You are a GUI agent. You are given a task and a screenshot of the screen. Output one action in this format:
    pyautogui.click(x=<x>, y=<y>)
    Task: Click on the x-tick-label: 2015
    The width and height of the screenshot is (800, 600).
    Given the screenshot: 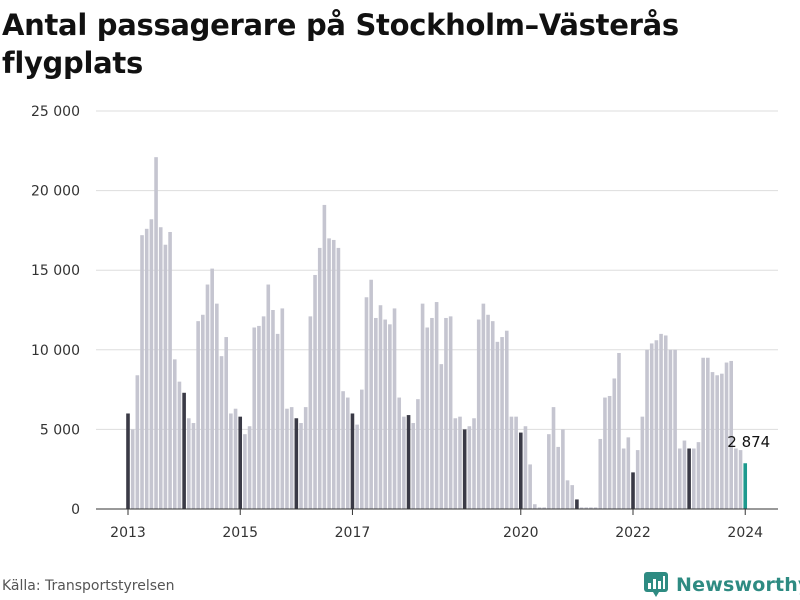 What is the action you would take?
    pyautogui.click(x=240, y=533)
    